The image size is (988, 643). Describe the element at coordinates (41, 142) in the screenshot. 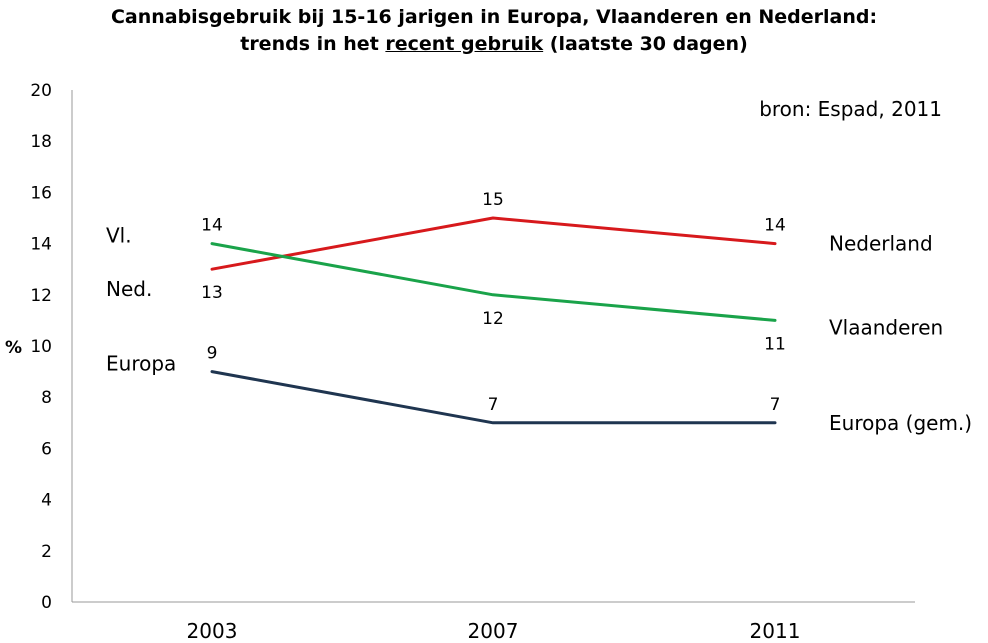

I see `y-tick-label: 18` at that location.